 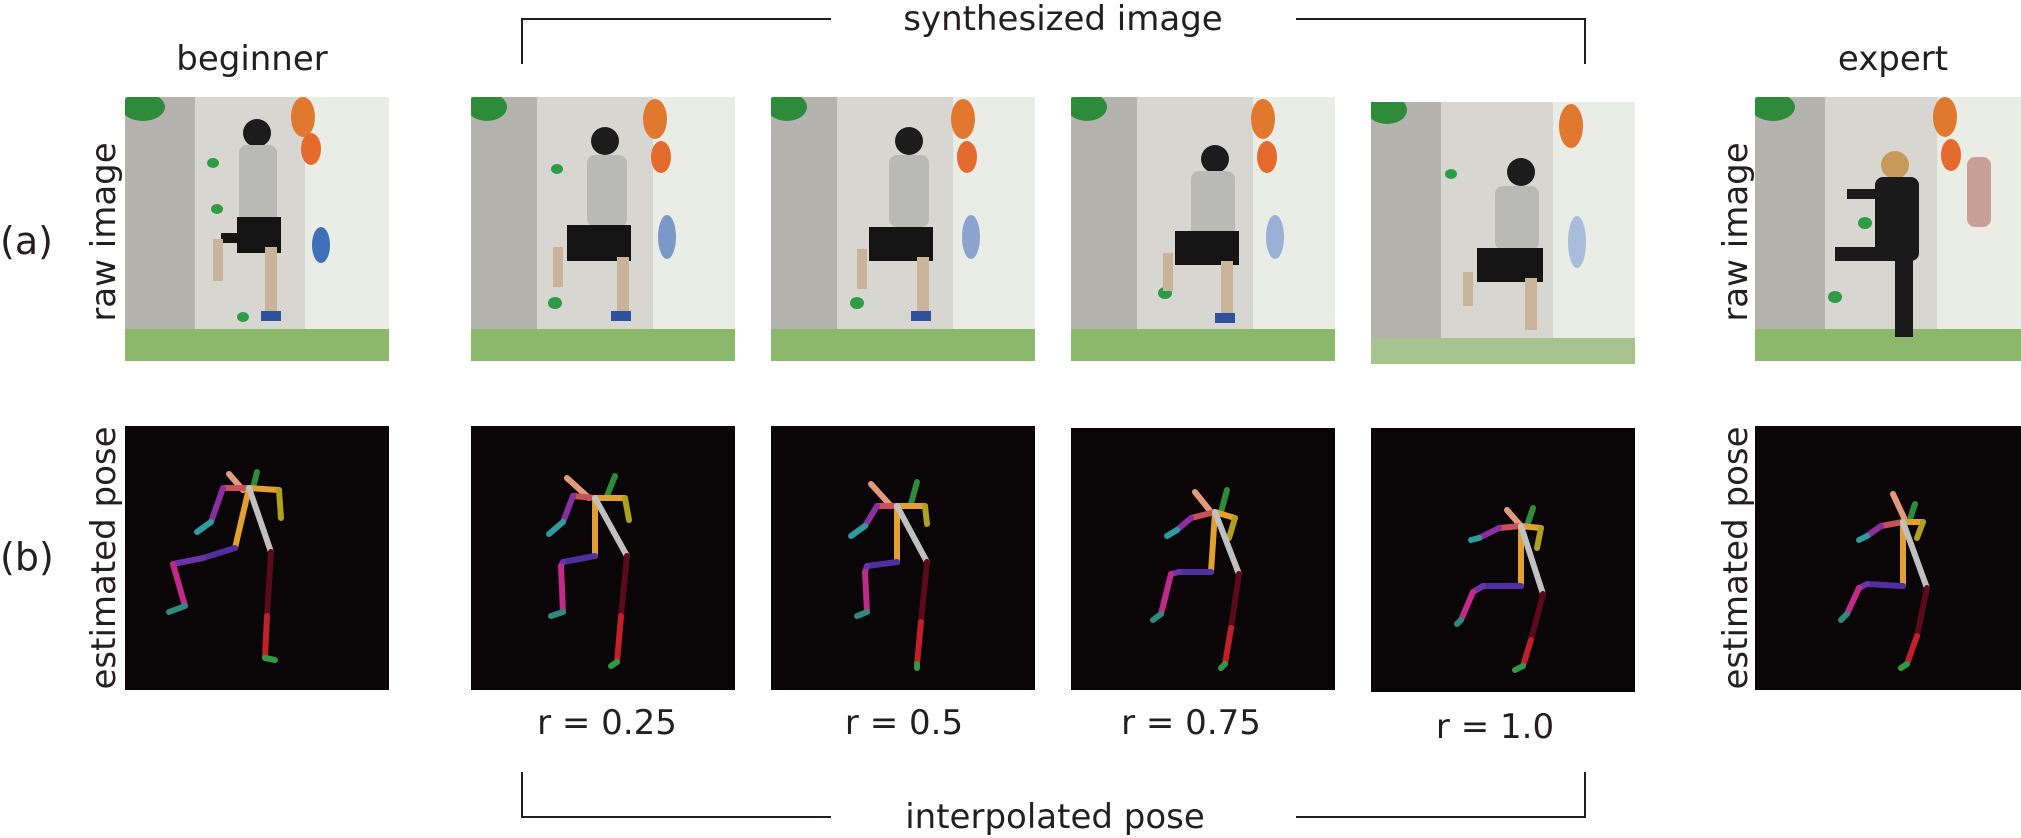 What do you see at coordinates (903, 229) in the screenshot?
I see `synthesized-image-r05` at bounding box center [903, 229].